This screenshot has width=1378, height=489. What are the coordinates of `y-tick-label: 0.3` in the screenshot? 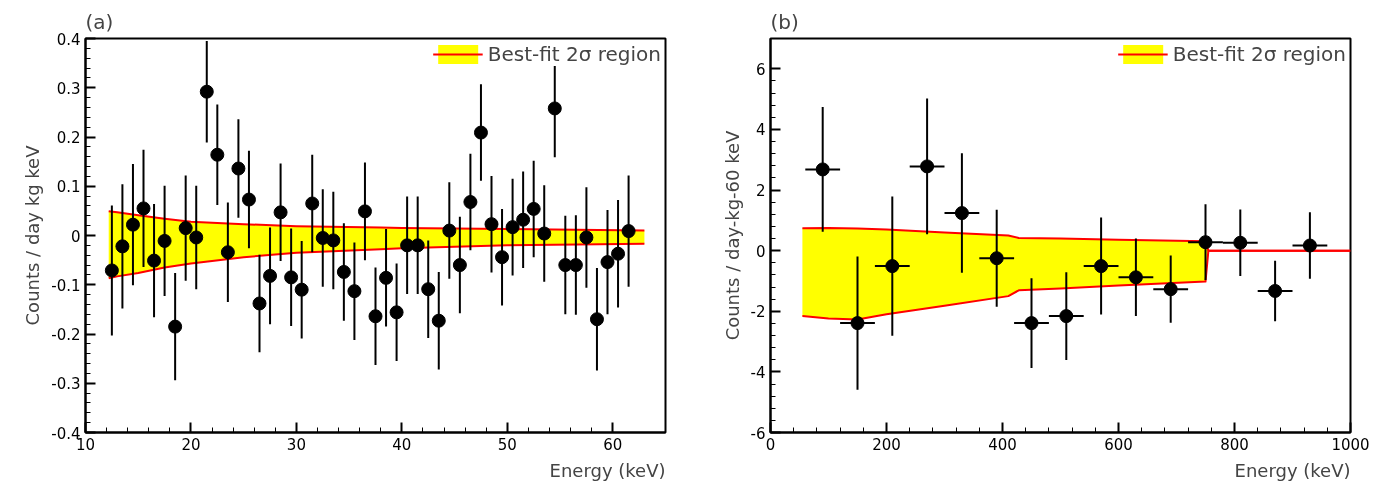 It's located at (68, 88).